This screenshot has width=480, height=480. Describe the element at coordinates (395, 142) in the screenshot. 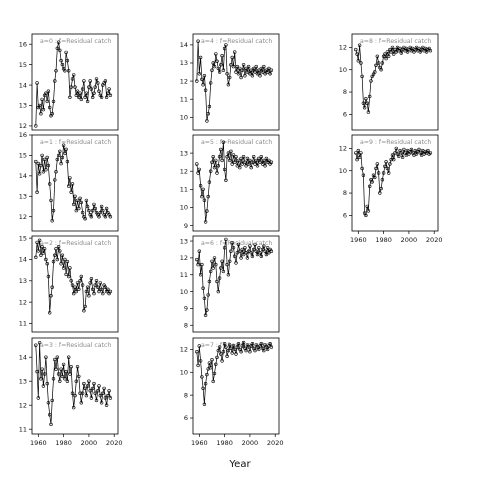

I see `panel-9-label: a=9 : f=Residual catch` at that location.